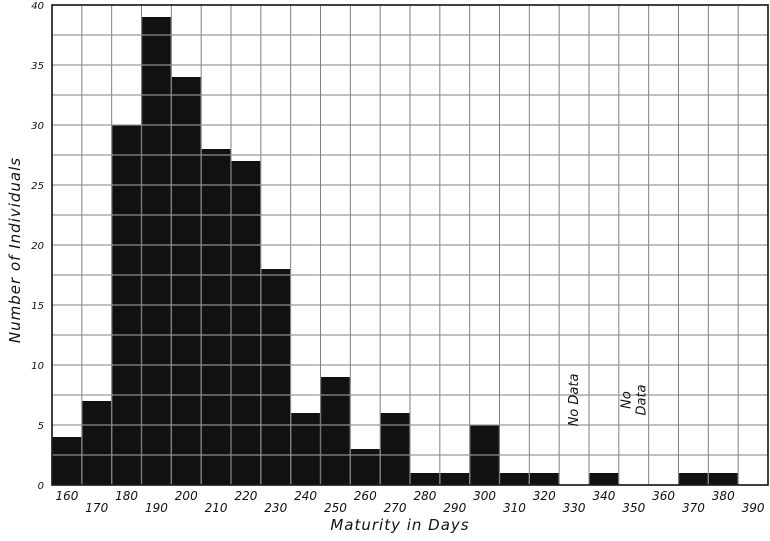  What do you see at coordinates (41, 426) in the screenshot?
I see `y-tick-label: 5` at bounding box center [41, 426].